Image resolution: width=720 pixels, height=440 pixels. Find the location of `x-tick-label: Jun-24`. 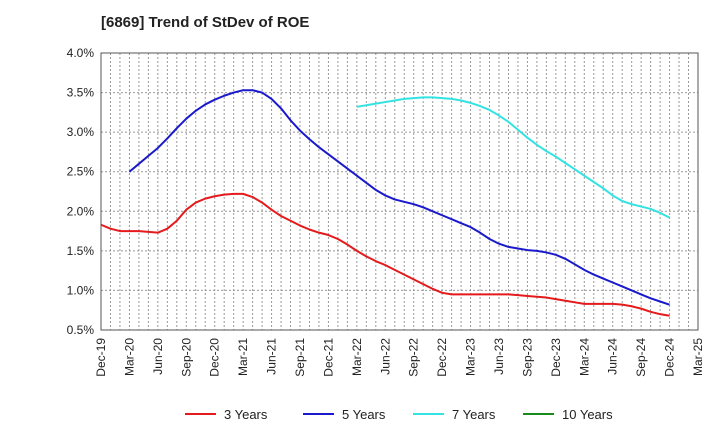

x-tick-label: Jun-24 is located at coordinates (613, 356).